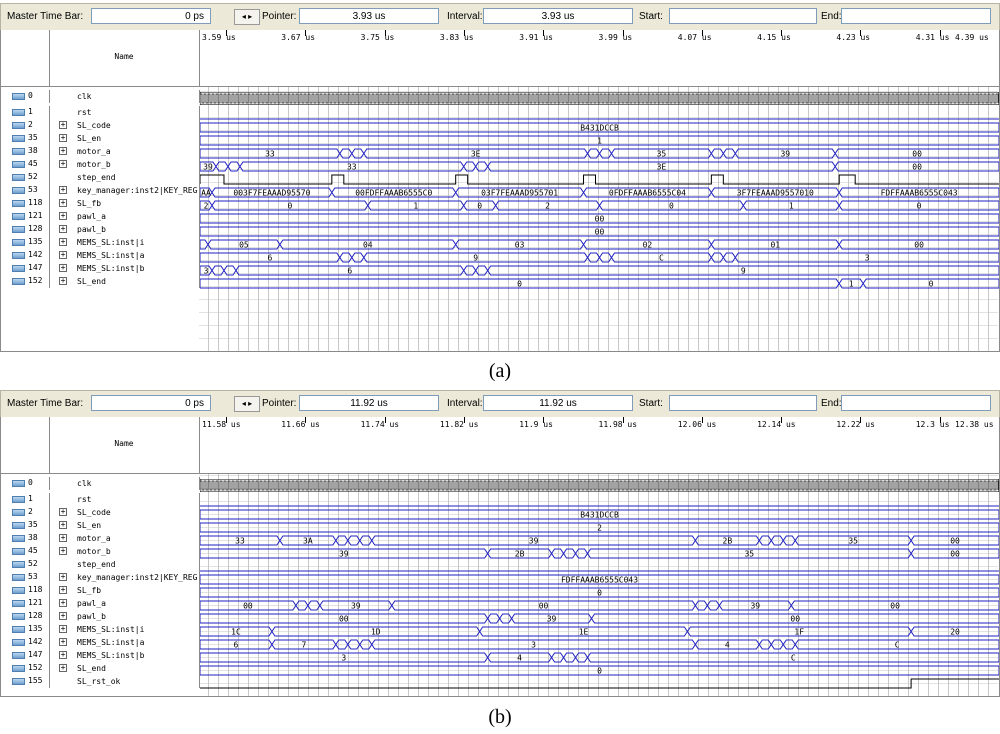  I want to click on signal-row: 147 + MEMS_SL:inst|b 3 6 9, so click(500, 269).